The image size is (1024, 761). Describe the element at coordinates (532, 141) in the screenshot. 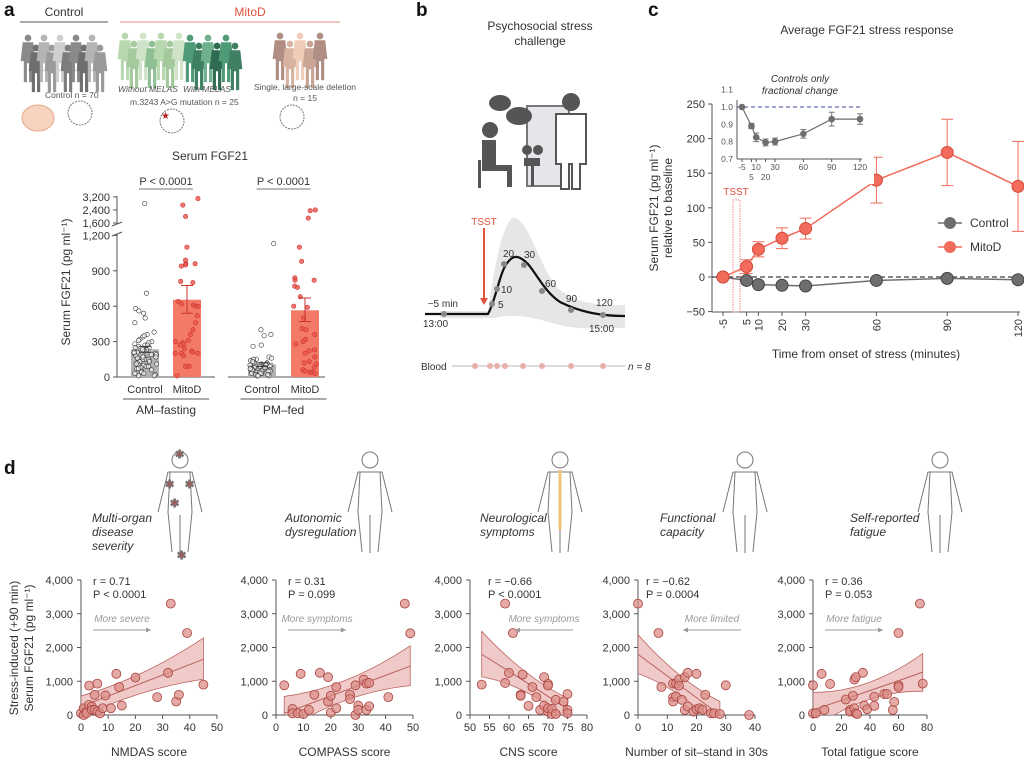

I see `tsst-scene-illustration` at that location.